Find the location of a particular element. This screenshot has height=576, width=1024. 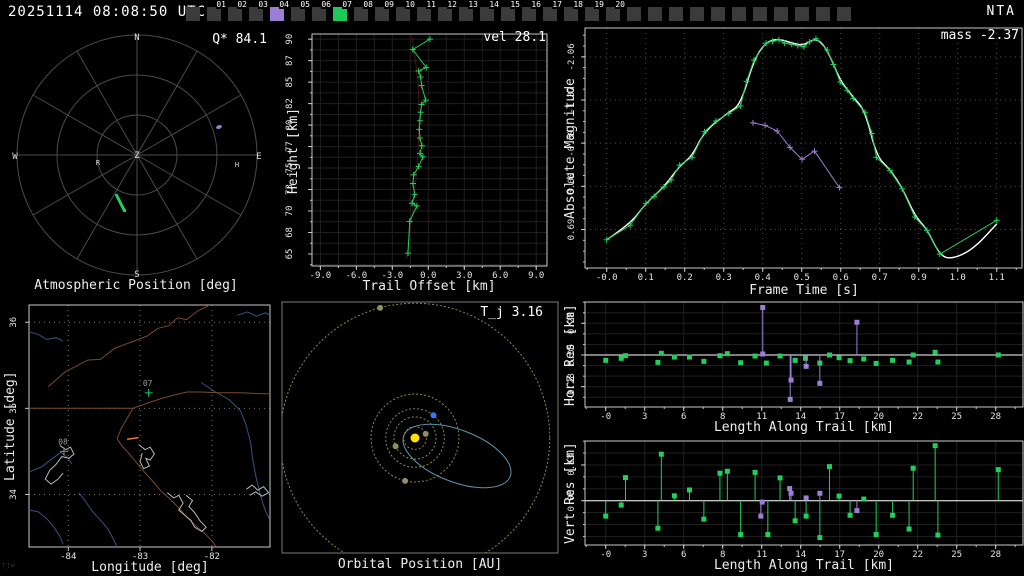

camera-slot-06: 06 is located at coordinates (321, 11).